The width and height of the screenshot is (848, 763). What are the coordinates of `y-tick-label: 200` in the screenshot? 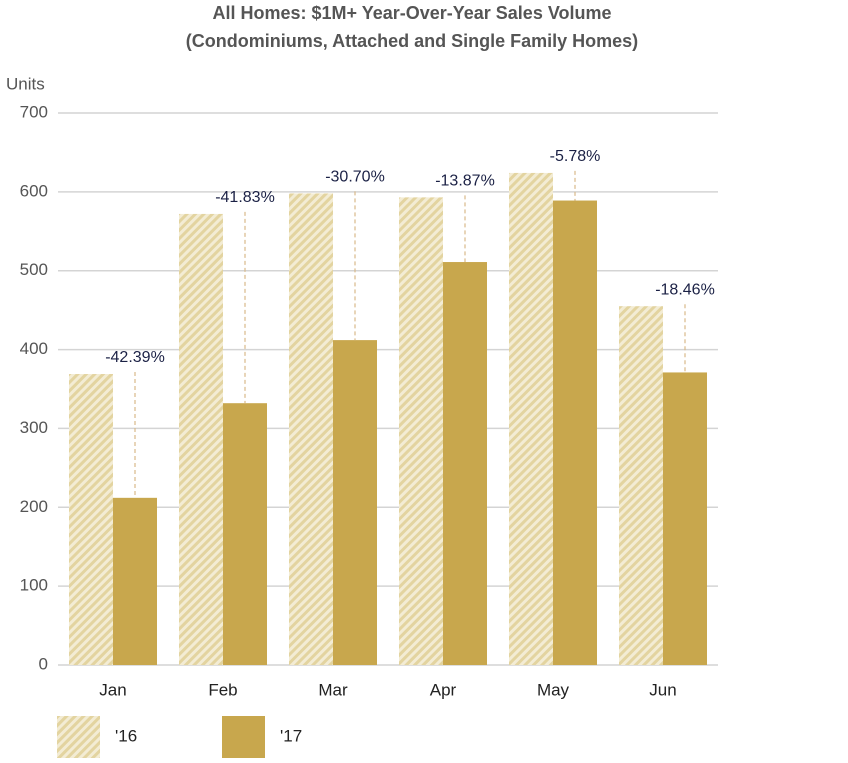 It's located at (34, 506).